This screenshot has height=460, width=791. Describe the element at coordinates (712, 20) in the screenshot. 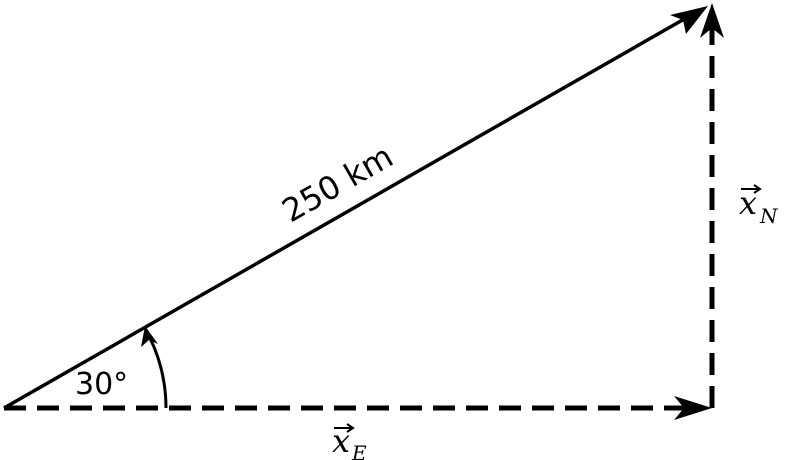

I see `north-arrowhead` at that location.